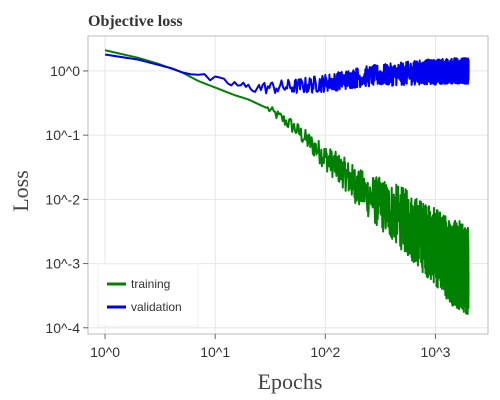 The width and height of the screenshot is (500, 400). I want to click on chart-title: Objective loss, so click(135, 21).